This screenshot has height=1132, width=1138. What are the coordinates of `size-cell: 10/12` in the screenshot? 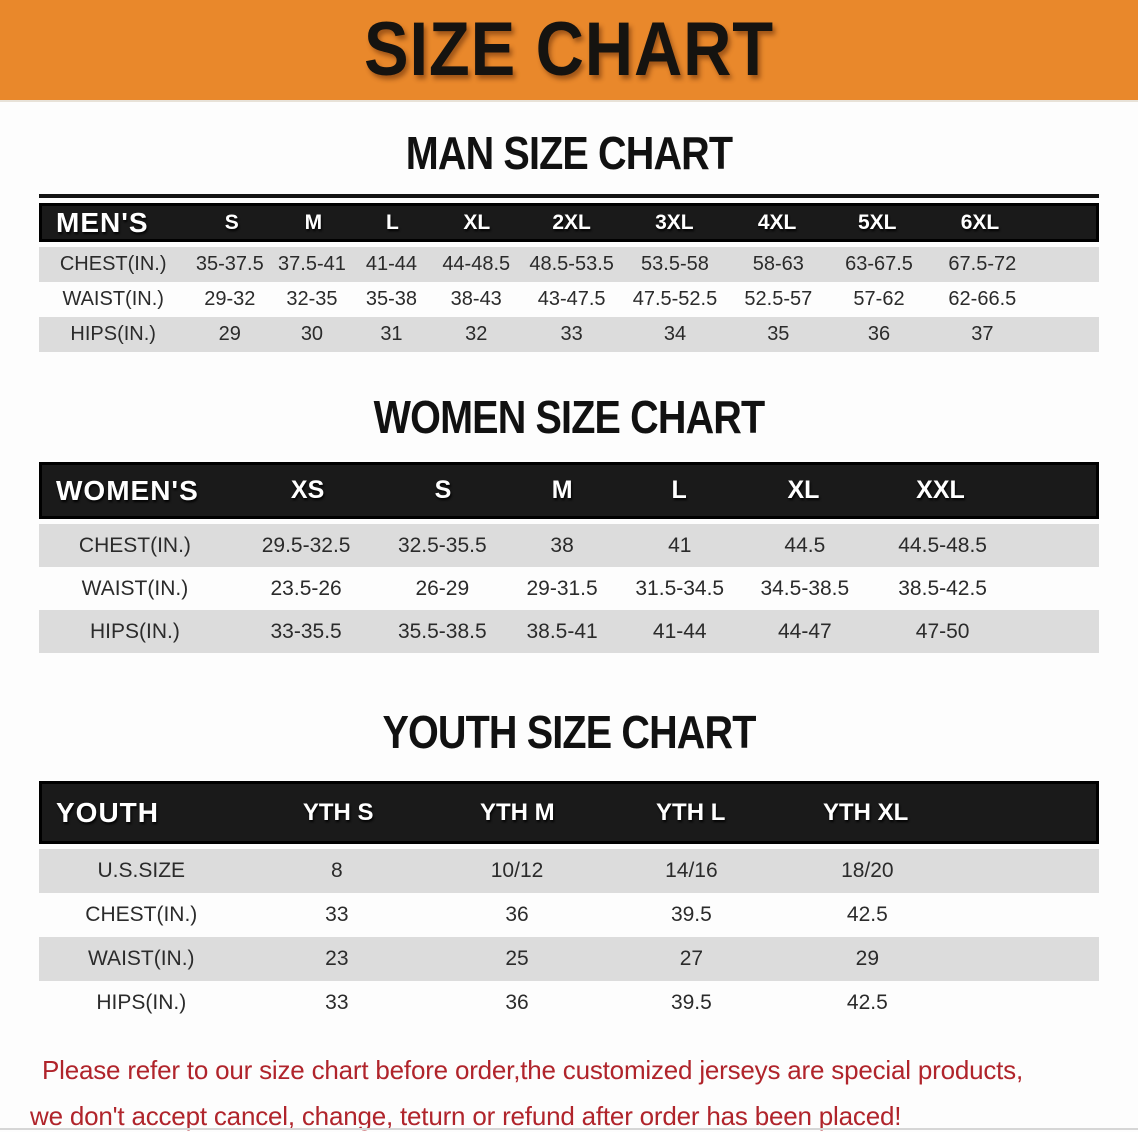 It's located at (517, 870).